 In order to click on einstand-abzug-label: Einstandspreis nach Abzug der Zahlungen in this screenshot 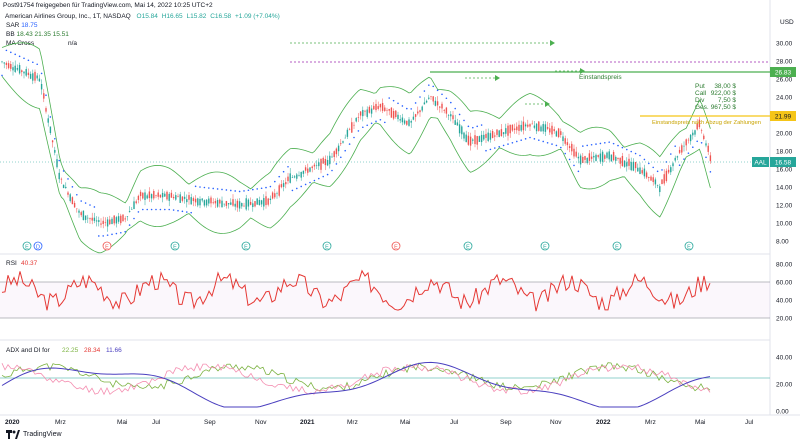, I will do `click(706, 123)`.